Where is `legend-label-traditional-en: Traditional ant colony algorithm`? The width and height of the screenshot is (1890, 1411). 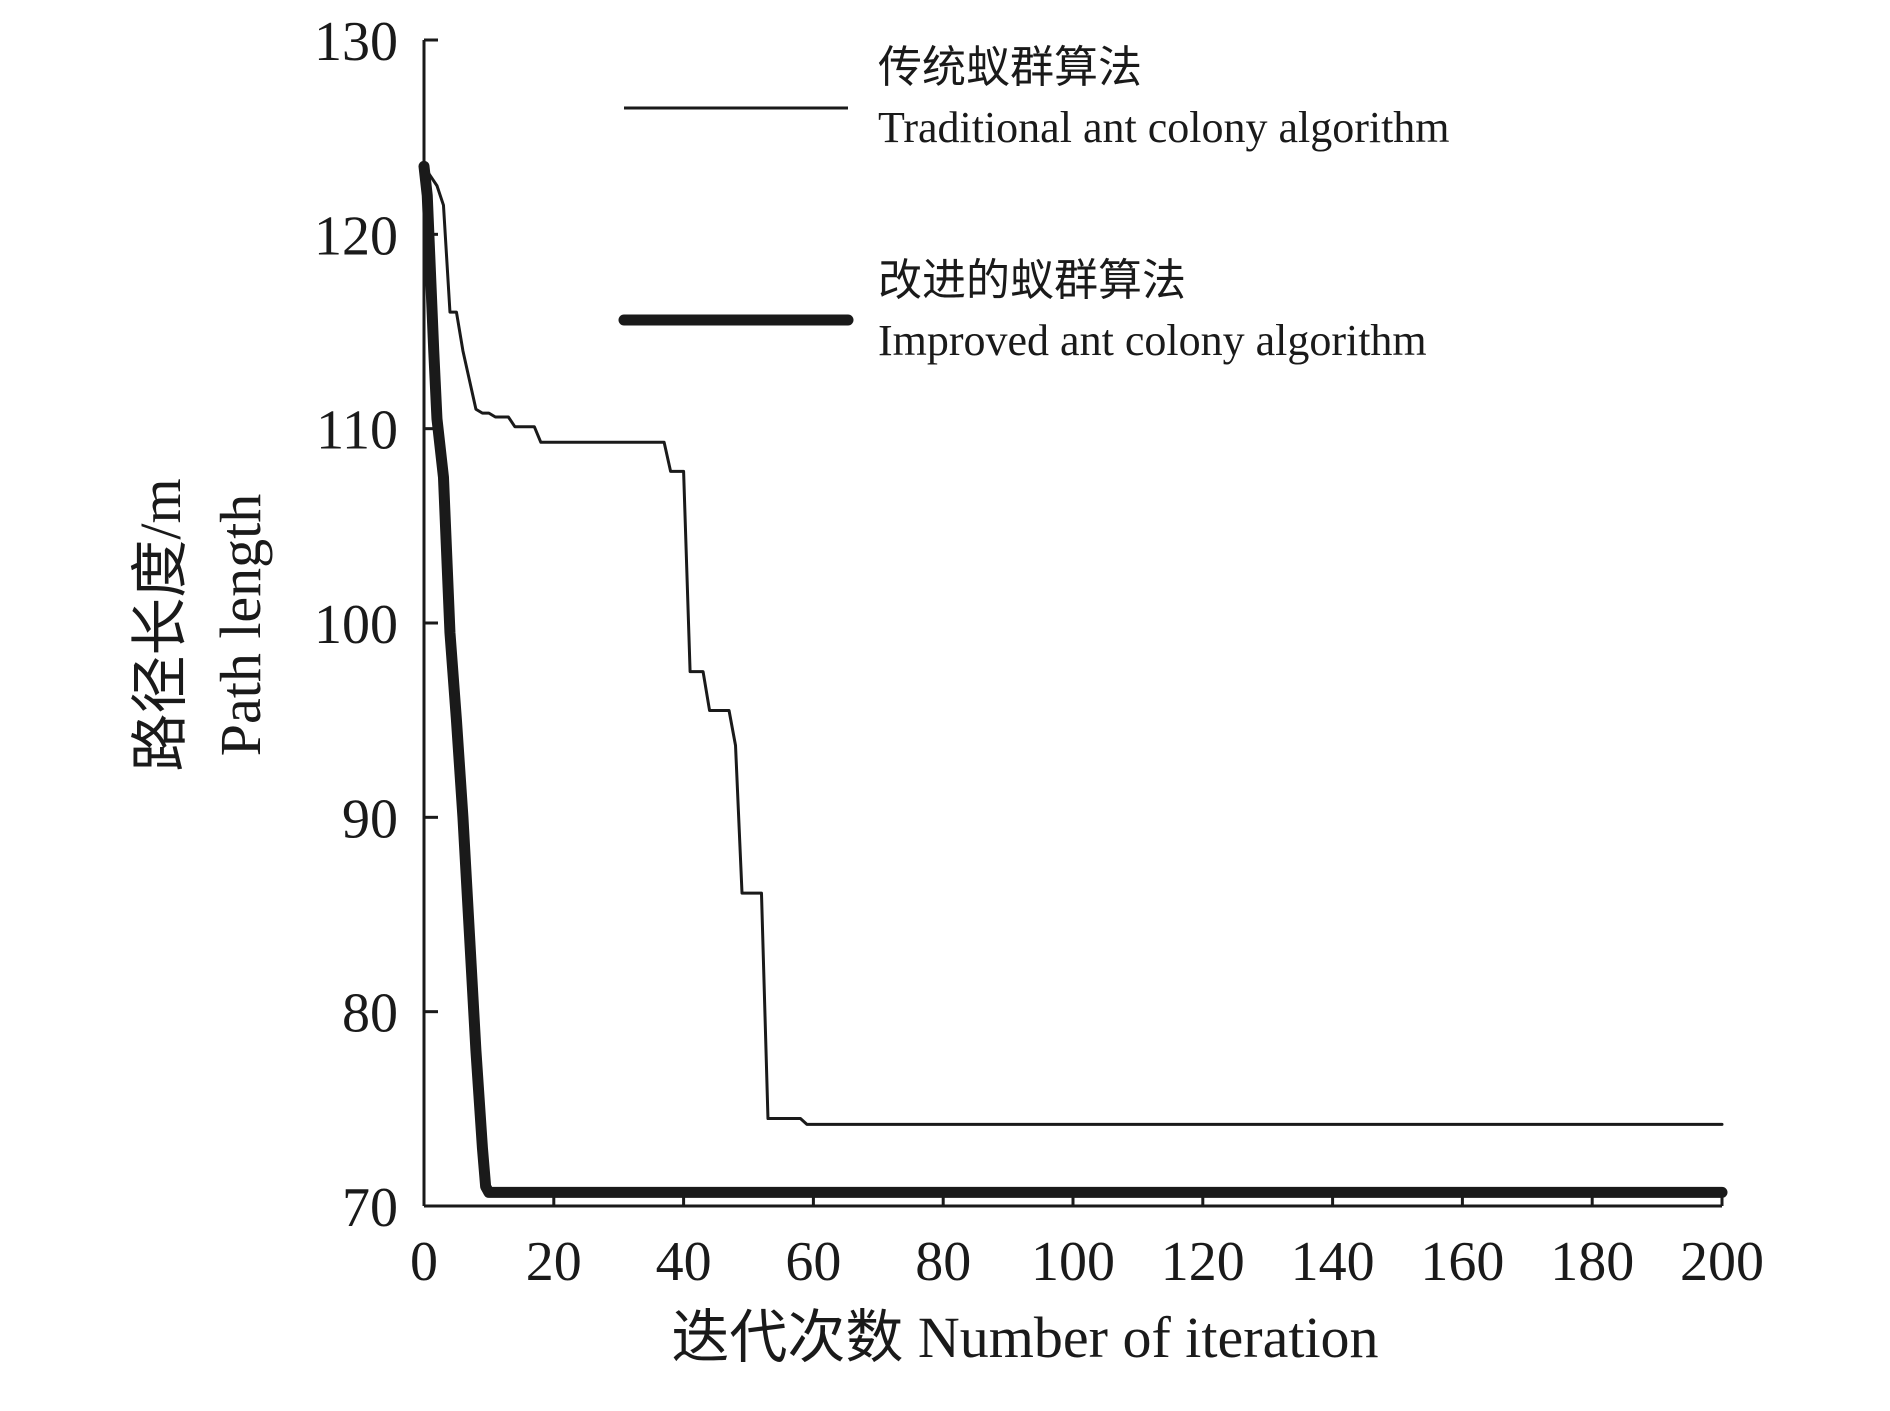 legend-label-traditional-en: Traditional ant colony algorithm is located at coordinates (1164, 127).